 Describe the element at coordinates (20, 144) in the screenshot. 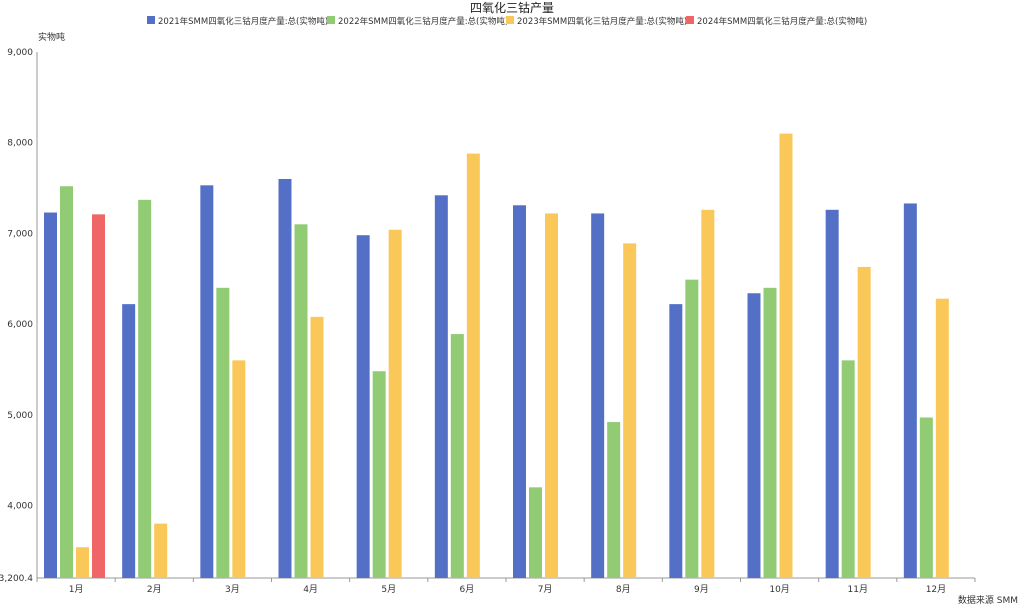

I see `y-tick-label: 8,000` at that location.